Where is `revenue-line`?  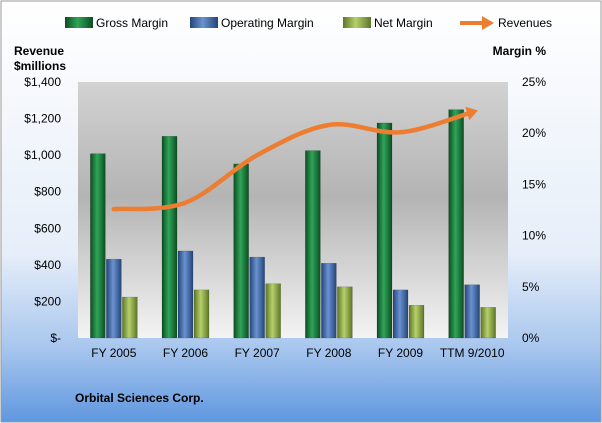
revenue-line is located at coordinates (293, 160).